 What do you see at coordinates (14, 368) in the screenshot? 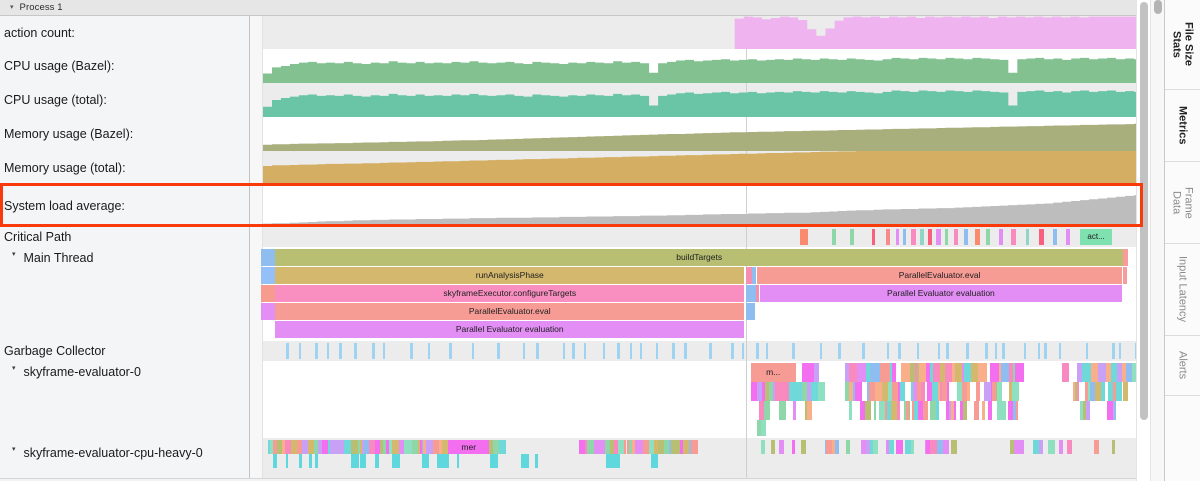
I see `chevron-down-icon: ▾` at bounding box center [14, 368].